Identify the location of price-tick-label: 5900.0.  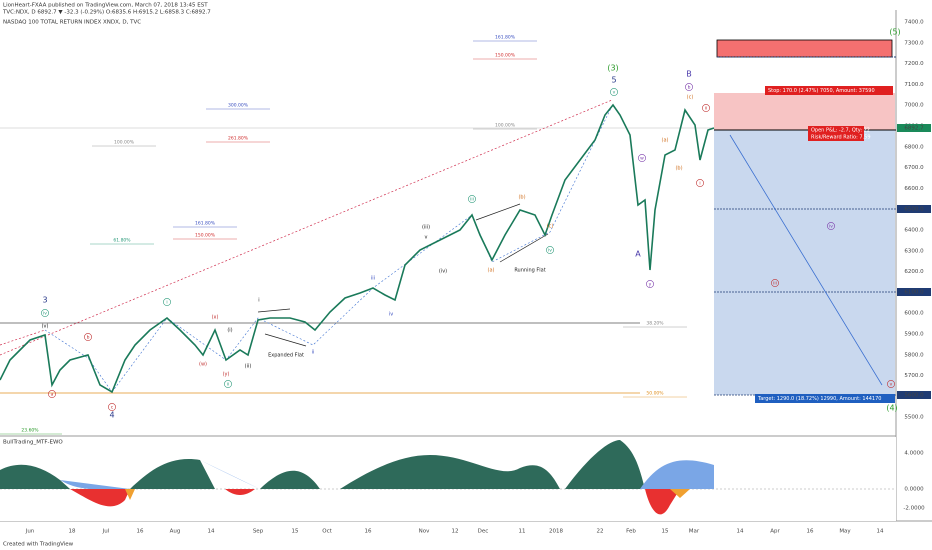
(914, 335).